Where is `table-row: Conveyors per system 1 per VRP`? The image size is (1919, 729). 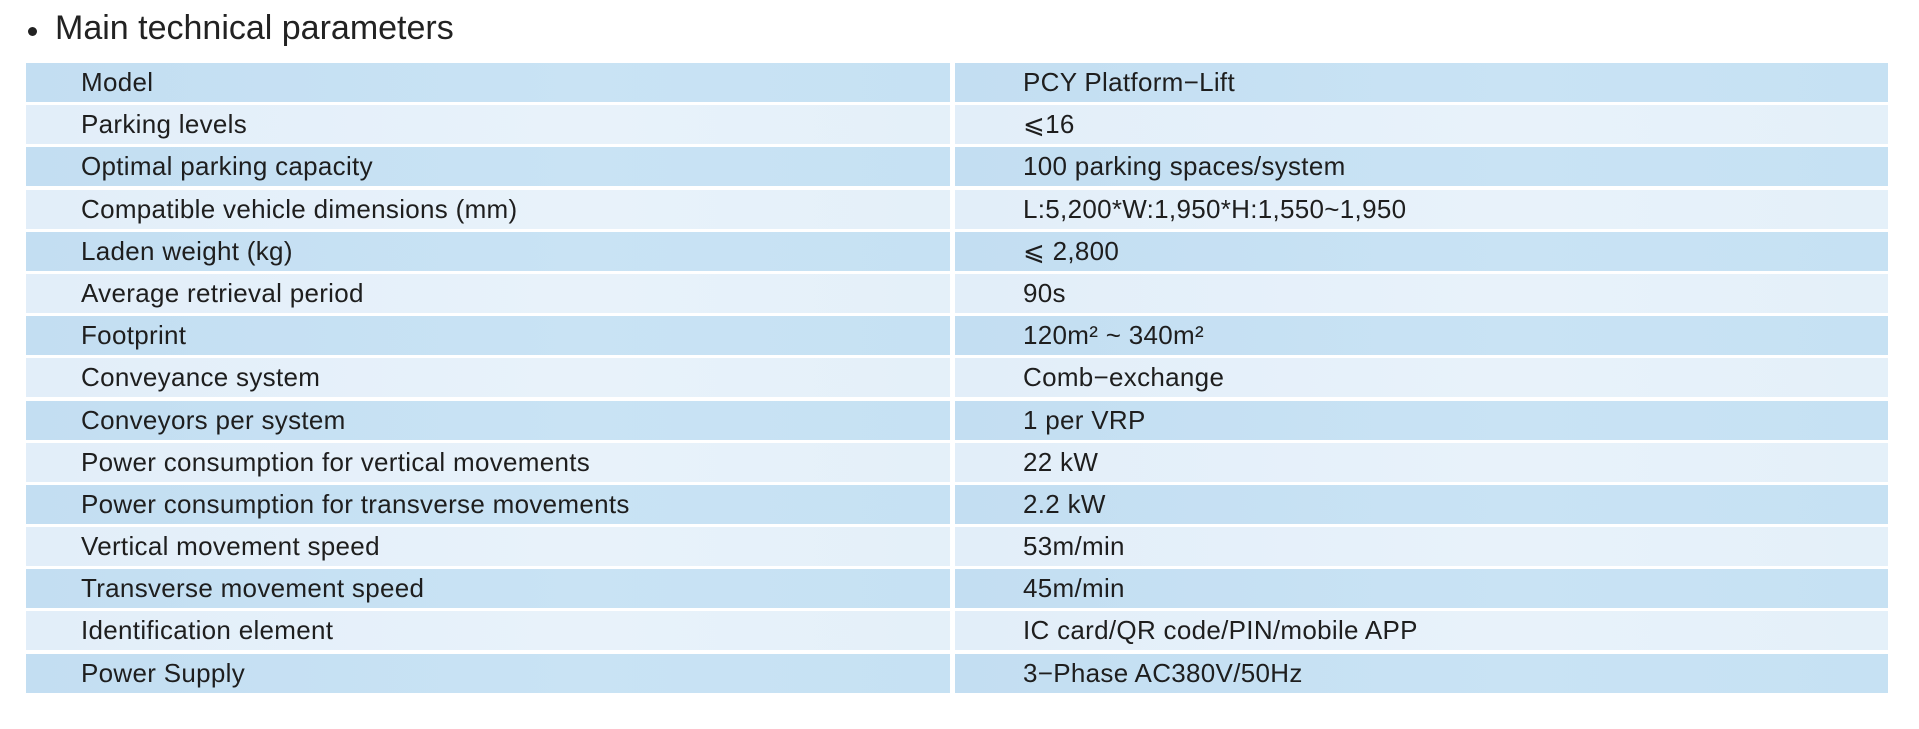
table-row: Conveyors per system 1 per VRP is located at coordinates (957, 420).